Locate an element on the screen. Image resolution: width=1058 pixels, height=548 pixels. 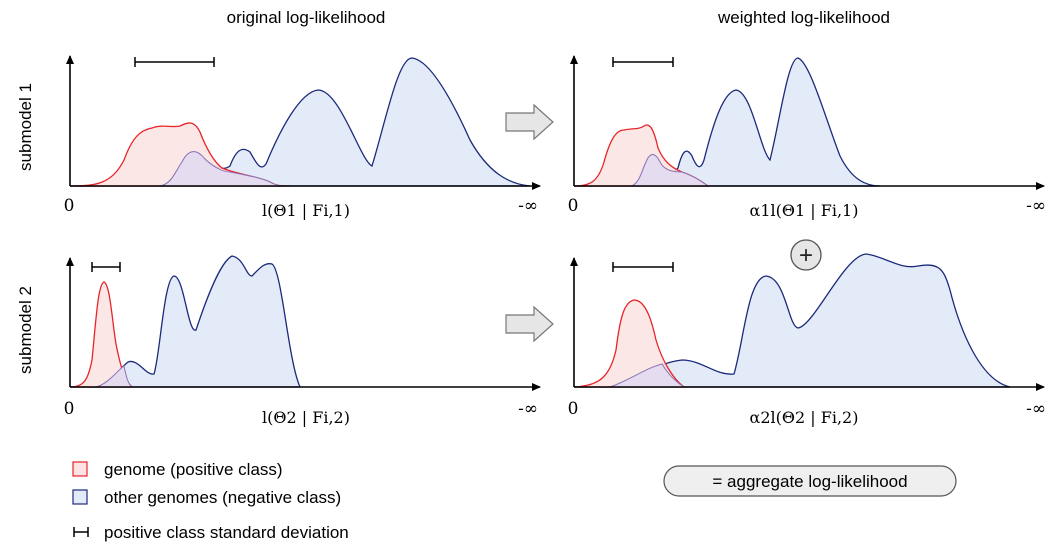
row-label-submodel-2: submodel 2 is located at coordinates (25, 330).